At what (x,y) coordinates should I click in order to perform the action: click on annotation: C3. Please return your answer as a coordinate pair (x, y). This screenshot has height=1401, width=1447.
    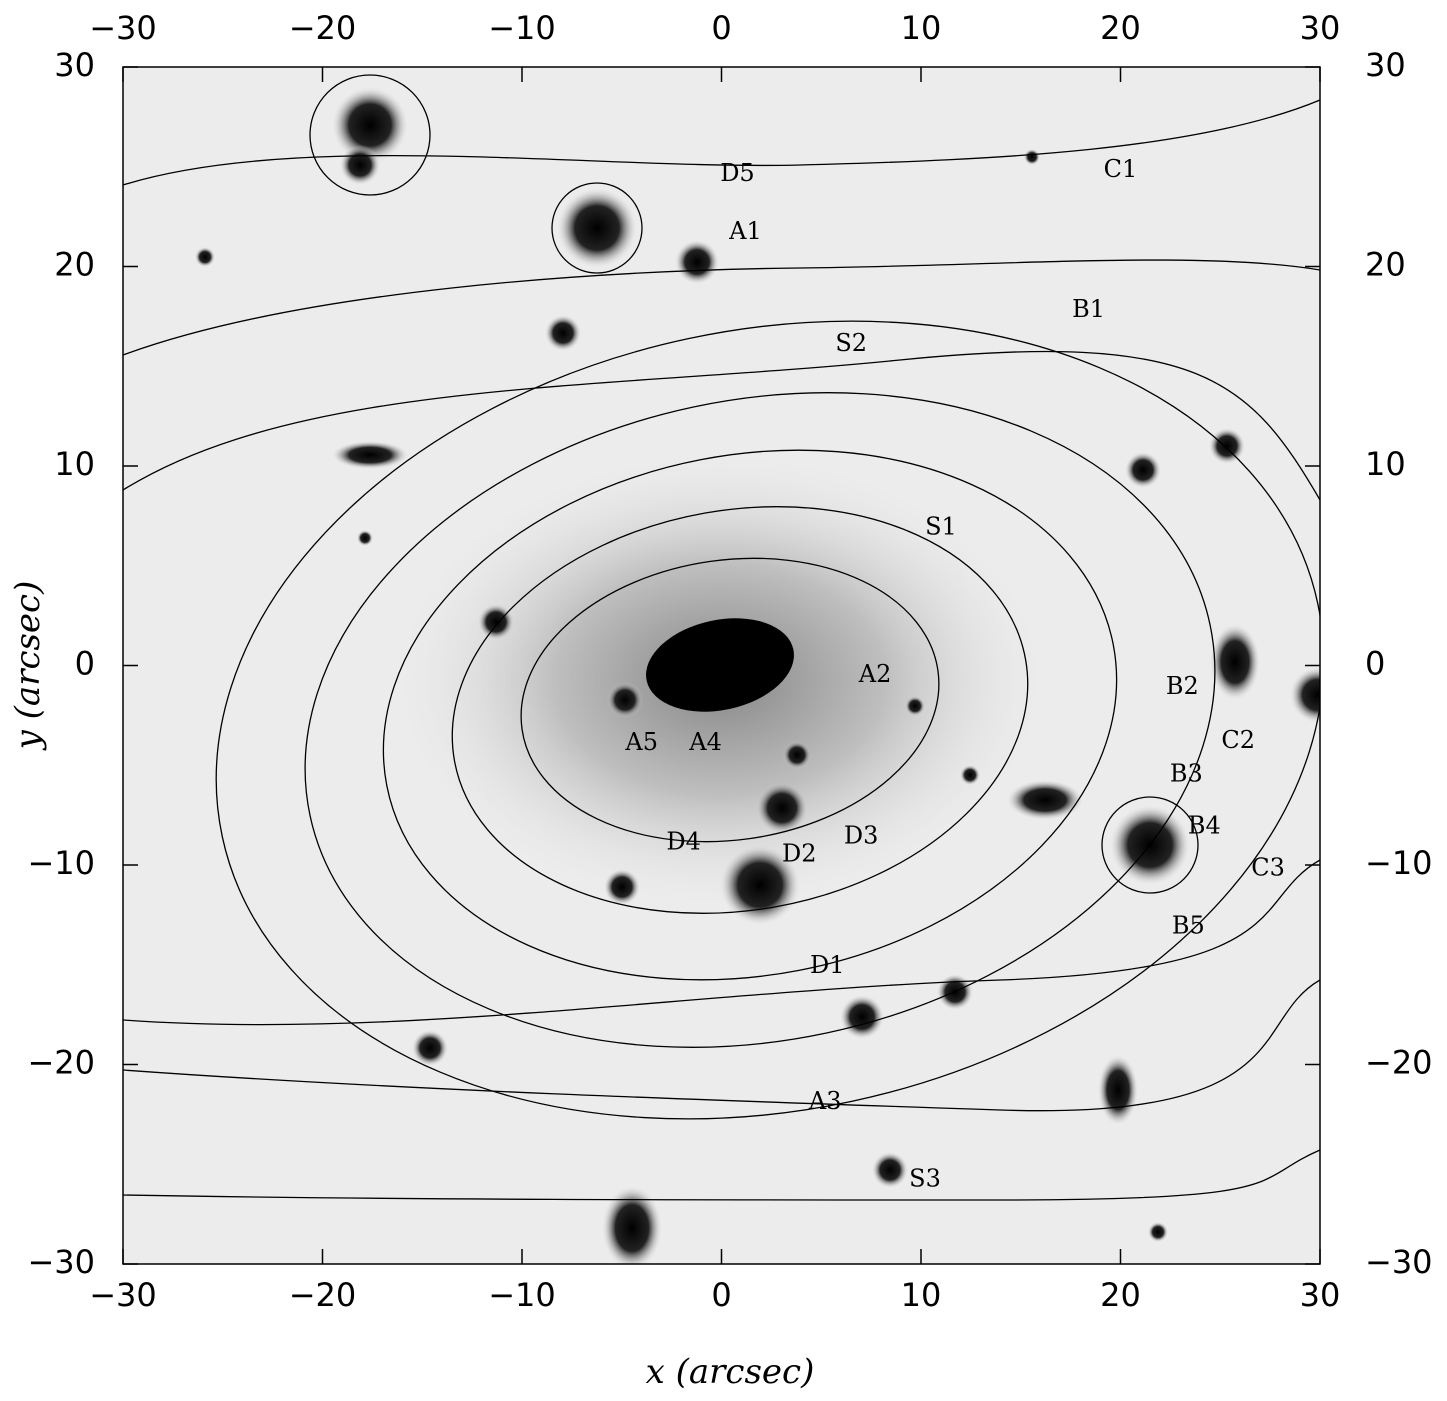
    Looking at the image, I should click on (1268, 867).